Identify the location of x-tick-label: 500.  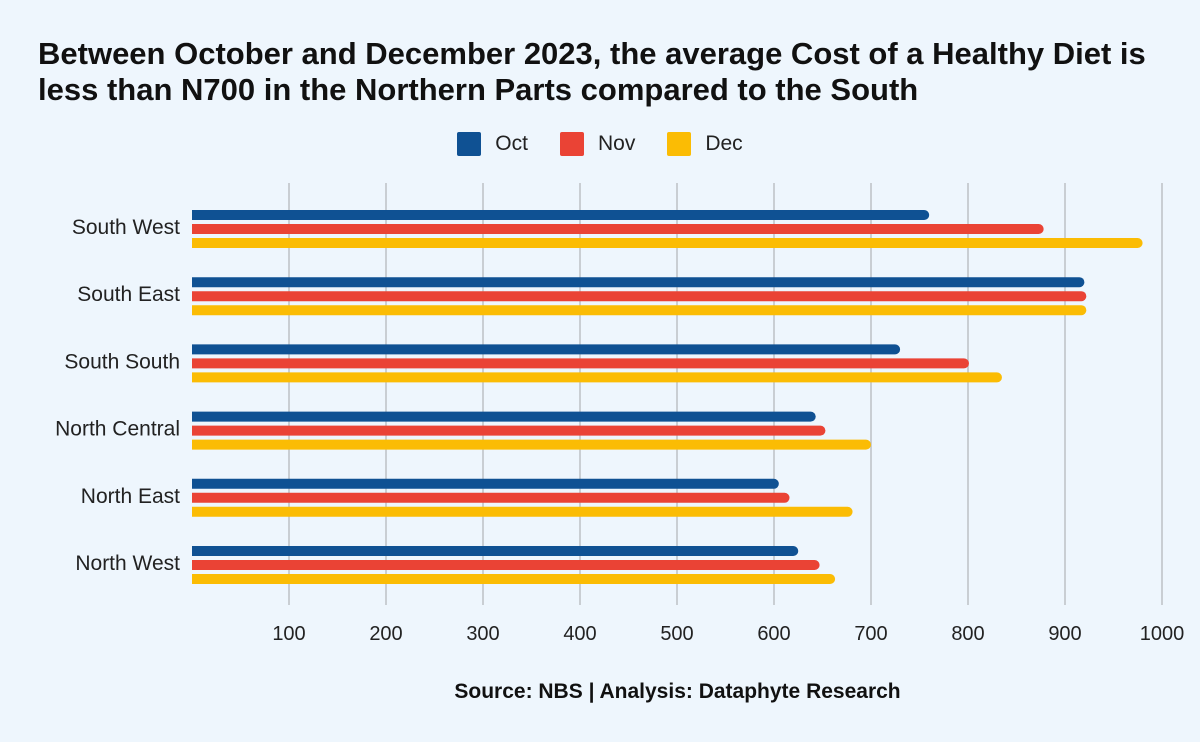
(676, 634).